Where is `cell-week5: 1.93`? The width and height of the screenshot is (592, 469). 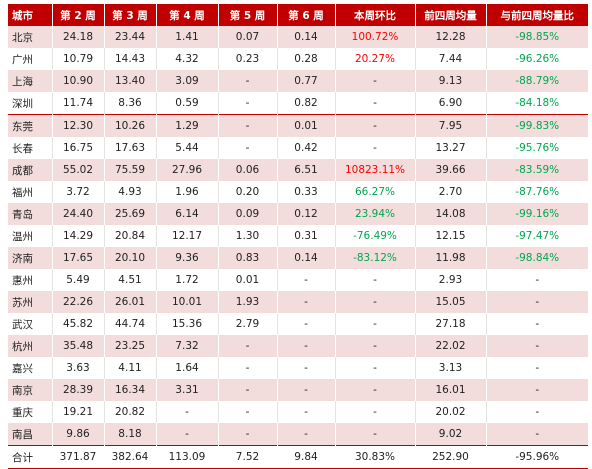 cell-week5: 1.93 is located at coordinates (247, 302).